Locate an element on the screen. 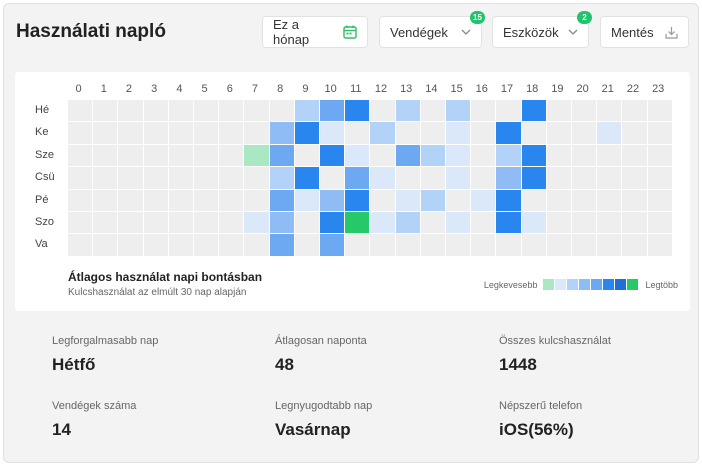 This screenshot has height=467, width=702. guests-filter-dropdown: Vendégek 15 is located at coordinates (432, 29).